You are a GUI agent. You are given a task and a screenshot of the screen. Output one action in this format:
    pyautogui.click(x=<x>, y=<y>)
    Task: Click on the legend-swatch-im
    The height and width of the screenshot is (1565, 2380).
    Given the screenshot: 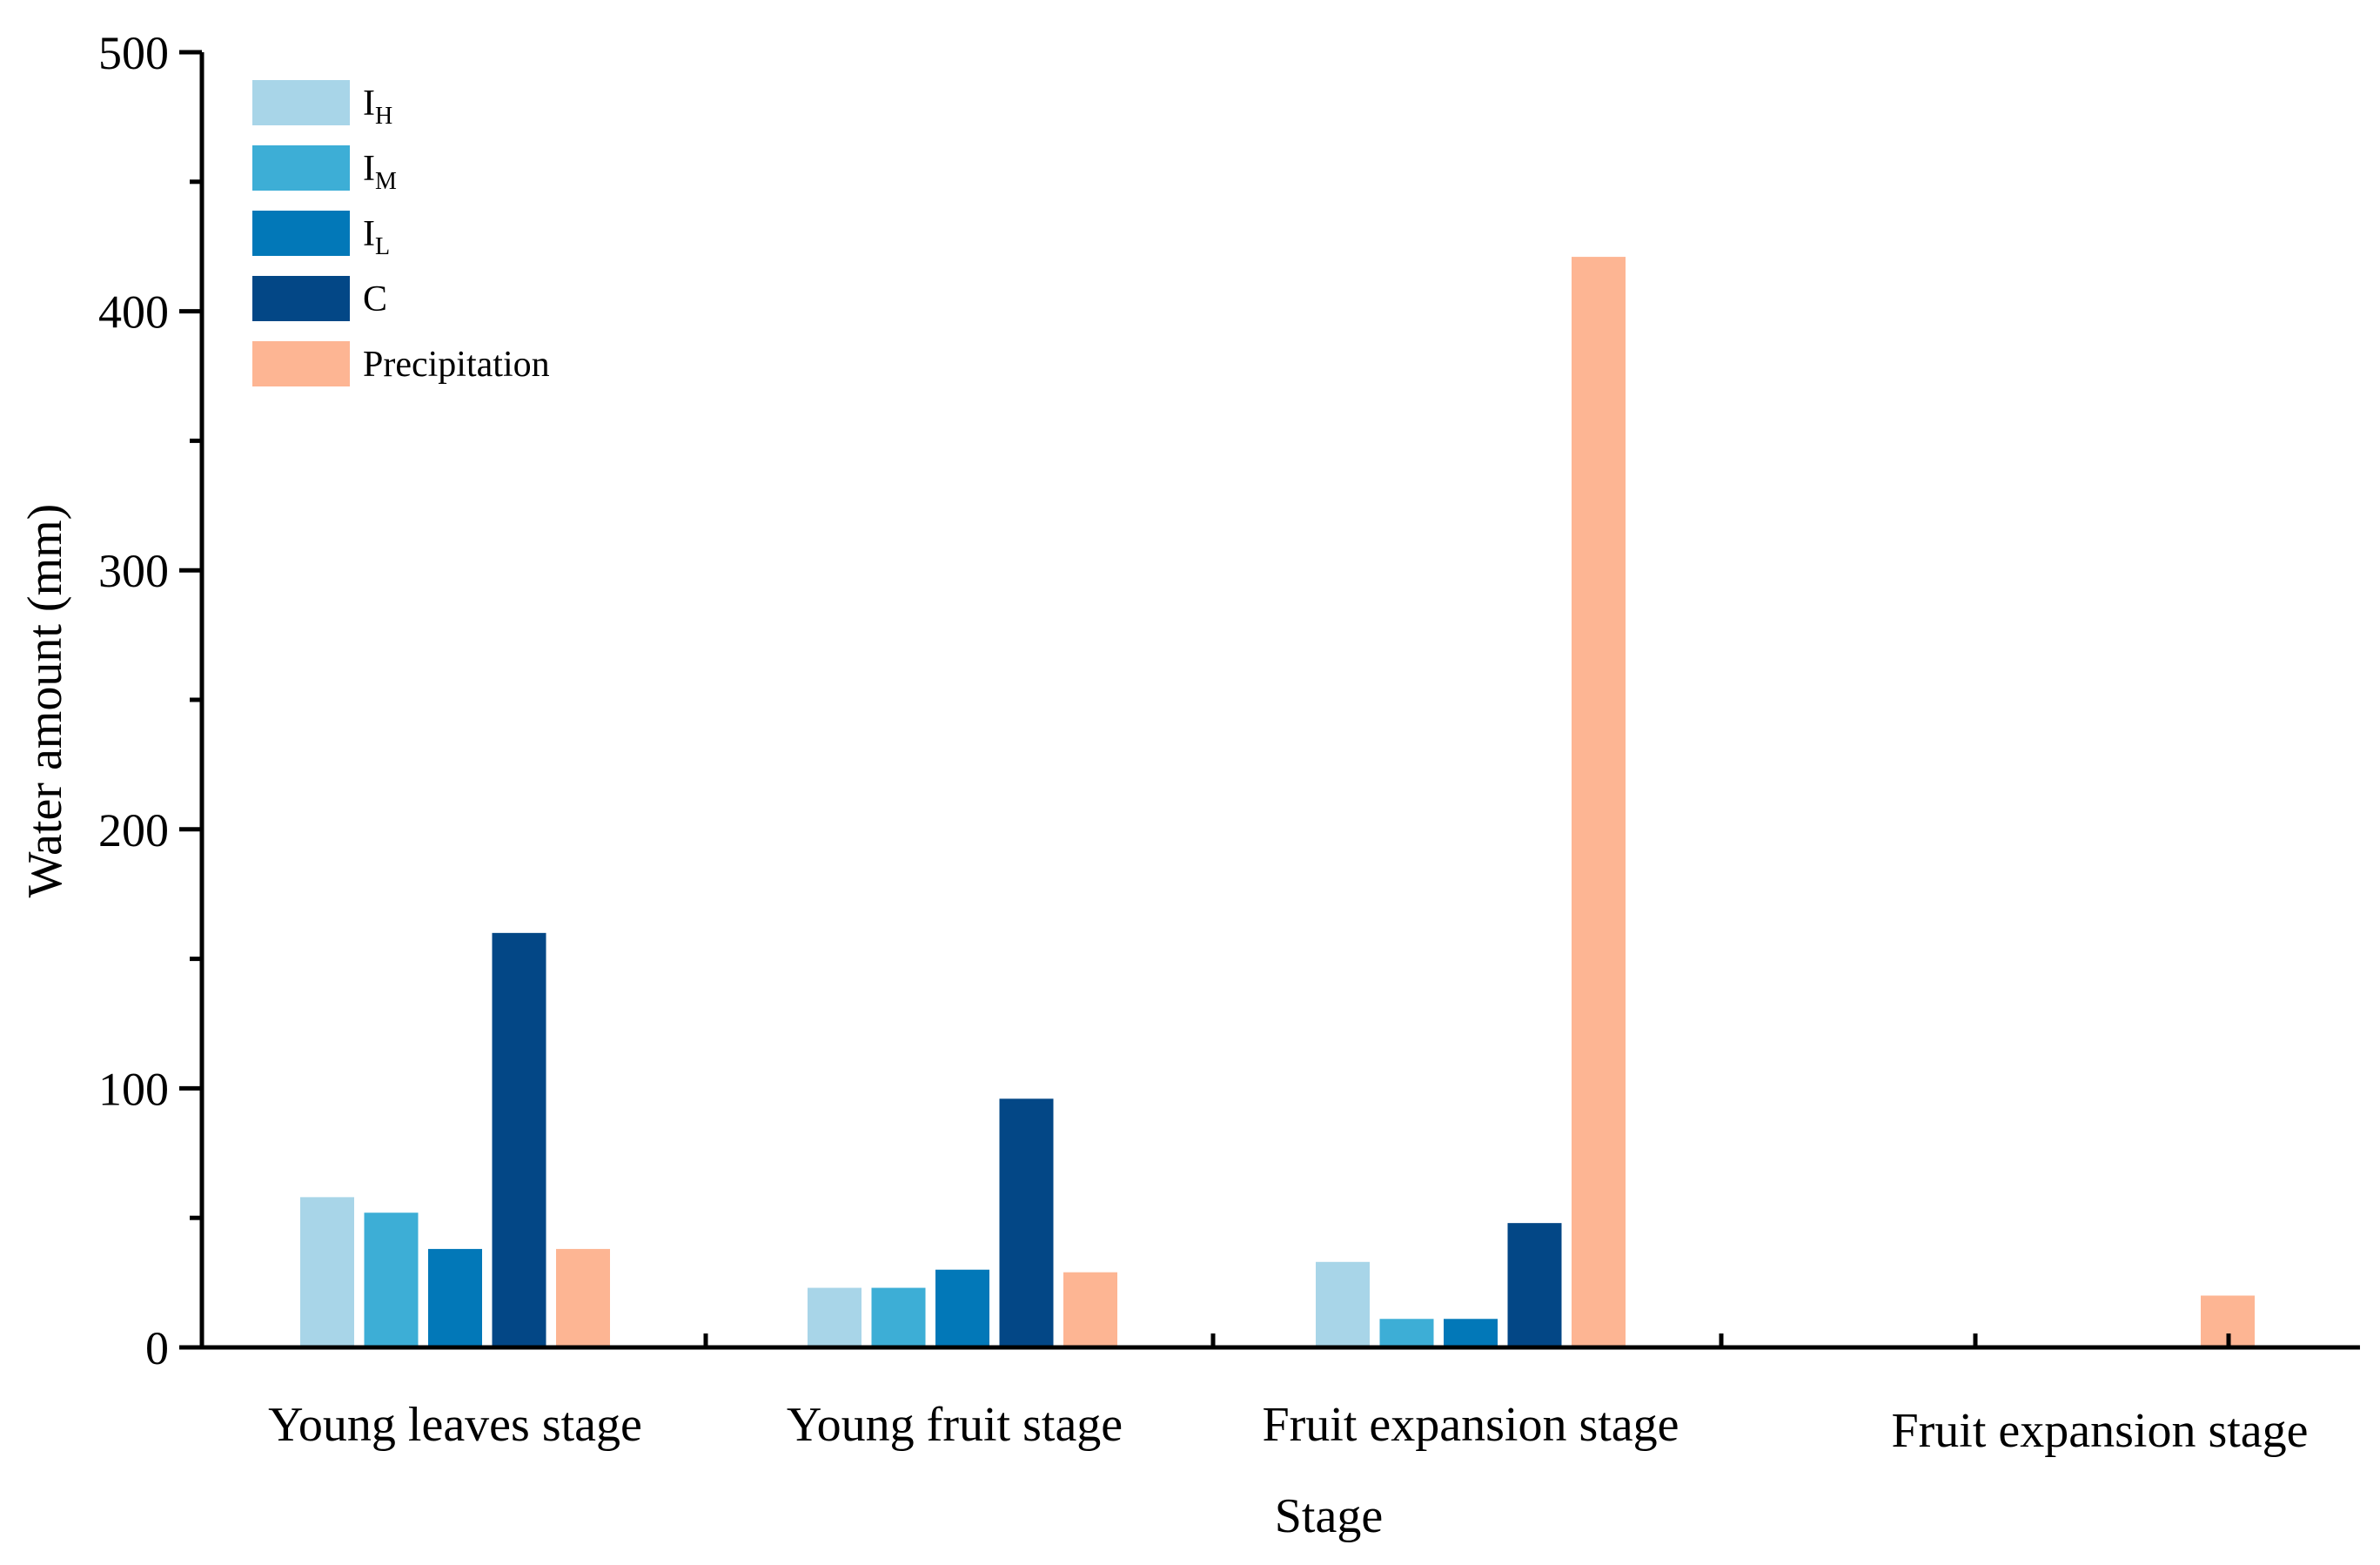 What is the action you would take?
    pyautogui.click(x=301, y=168)
    